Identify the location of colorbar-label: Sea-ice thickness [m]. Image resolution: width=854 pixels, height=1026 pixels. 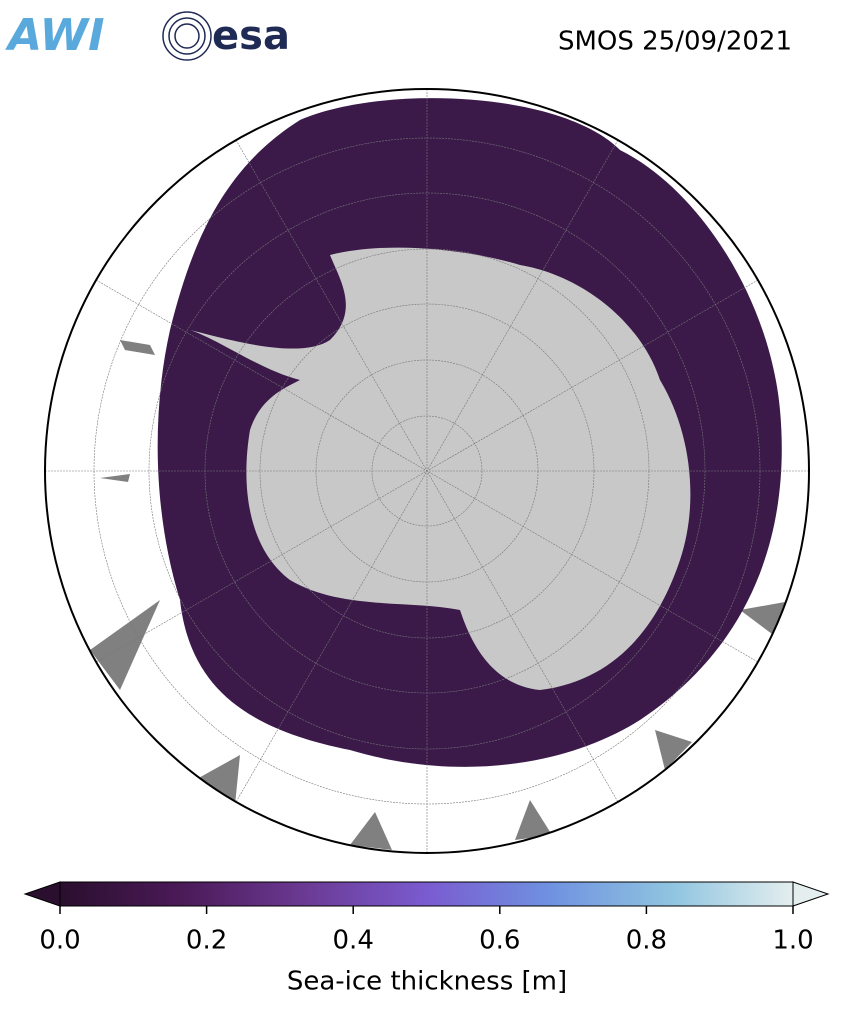
(427, 982).